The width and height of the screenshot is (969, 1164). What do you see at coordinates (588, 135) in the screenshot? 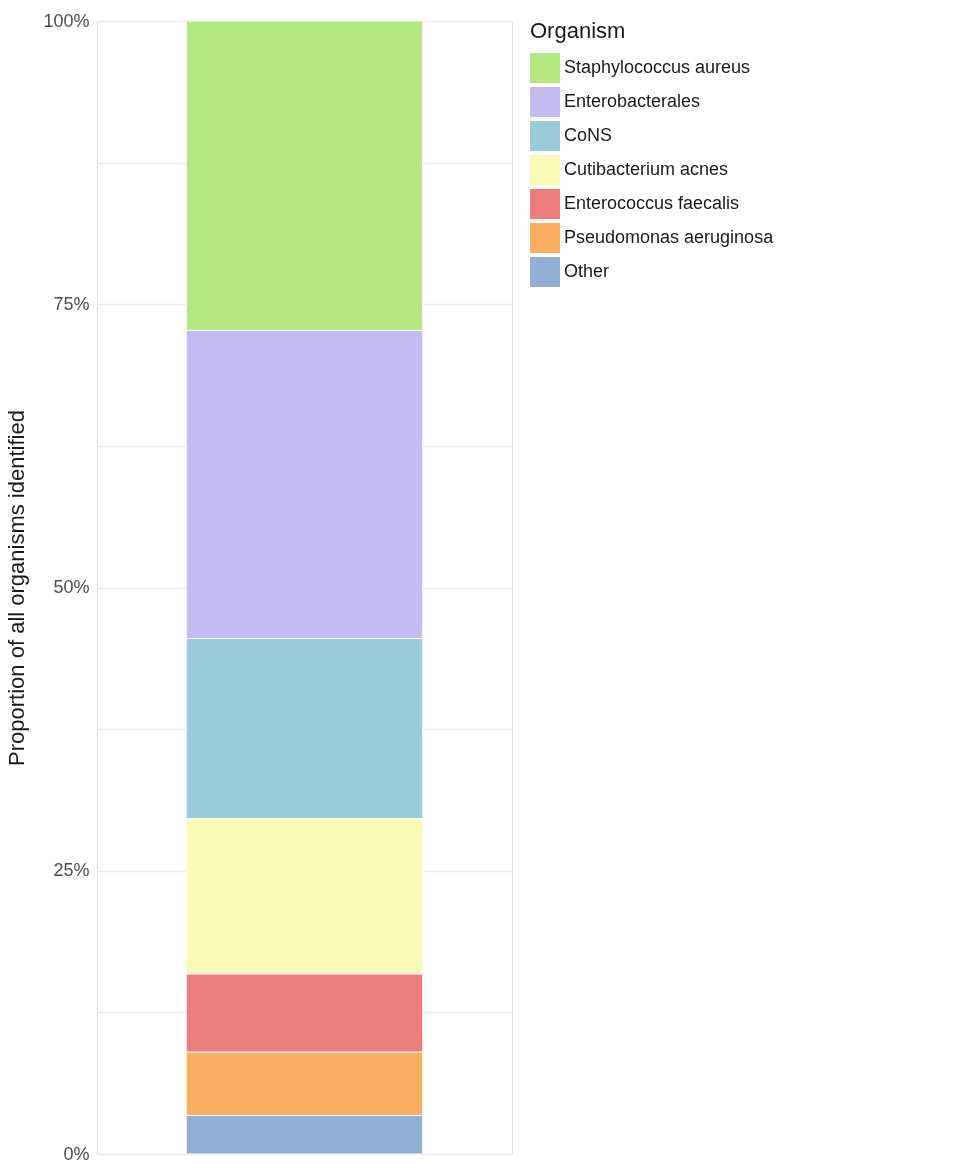
I see `legend-label: CoNS` at bounding box center [588, 135].